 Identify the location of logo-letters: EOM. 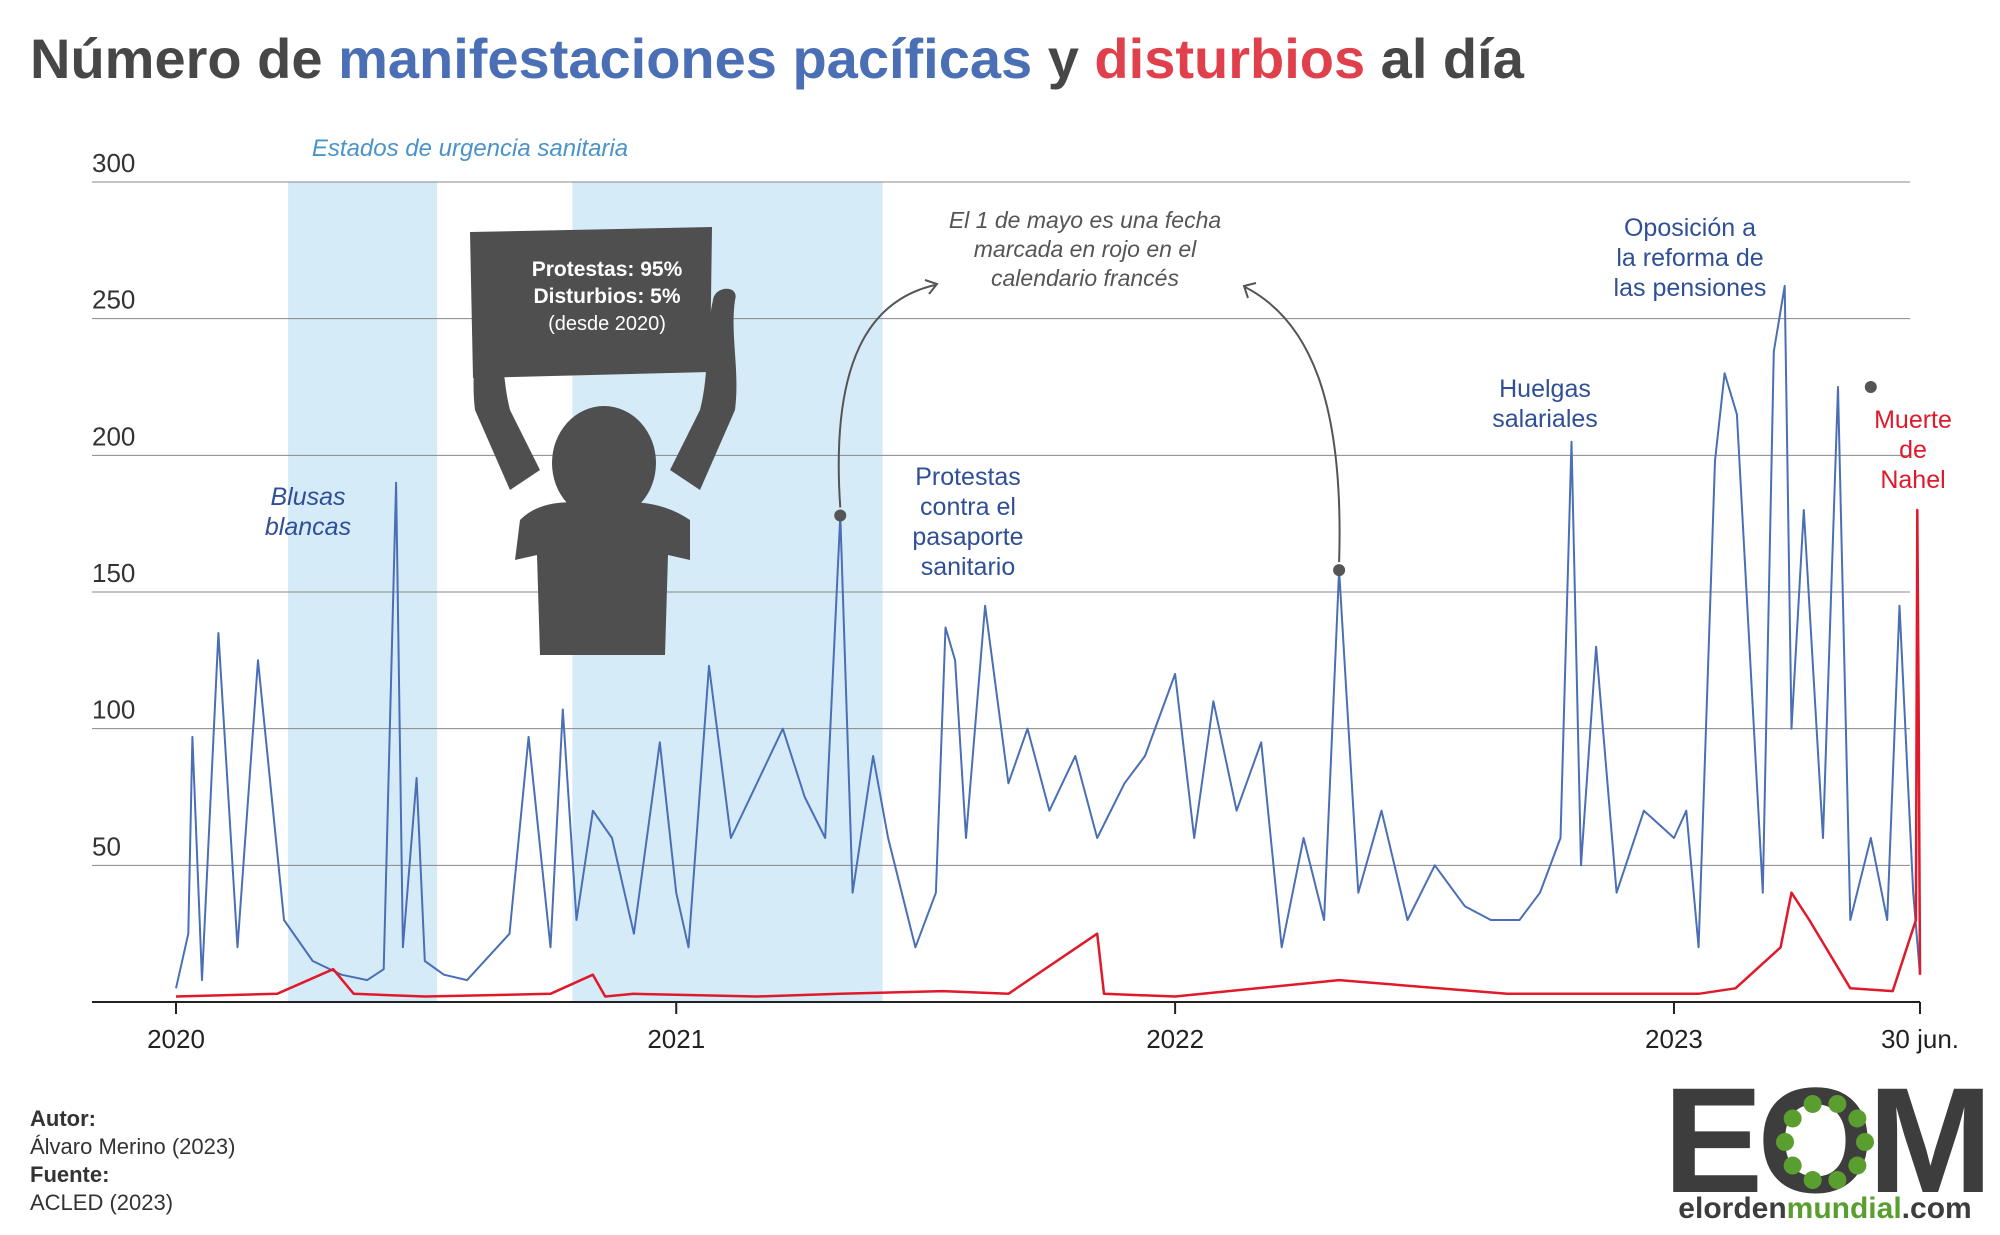
(1825, 1152).